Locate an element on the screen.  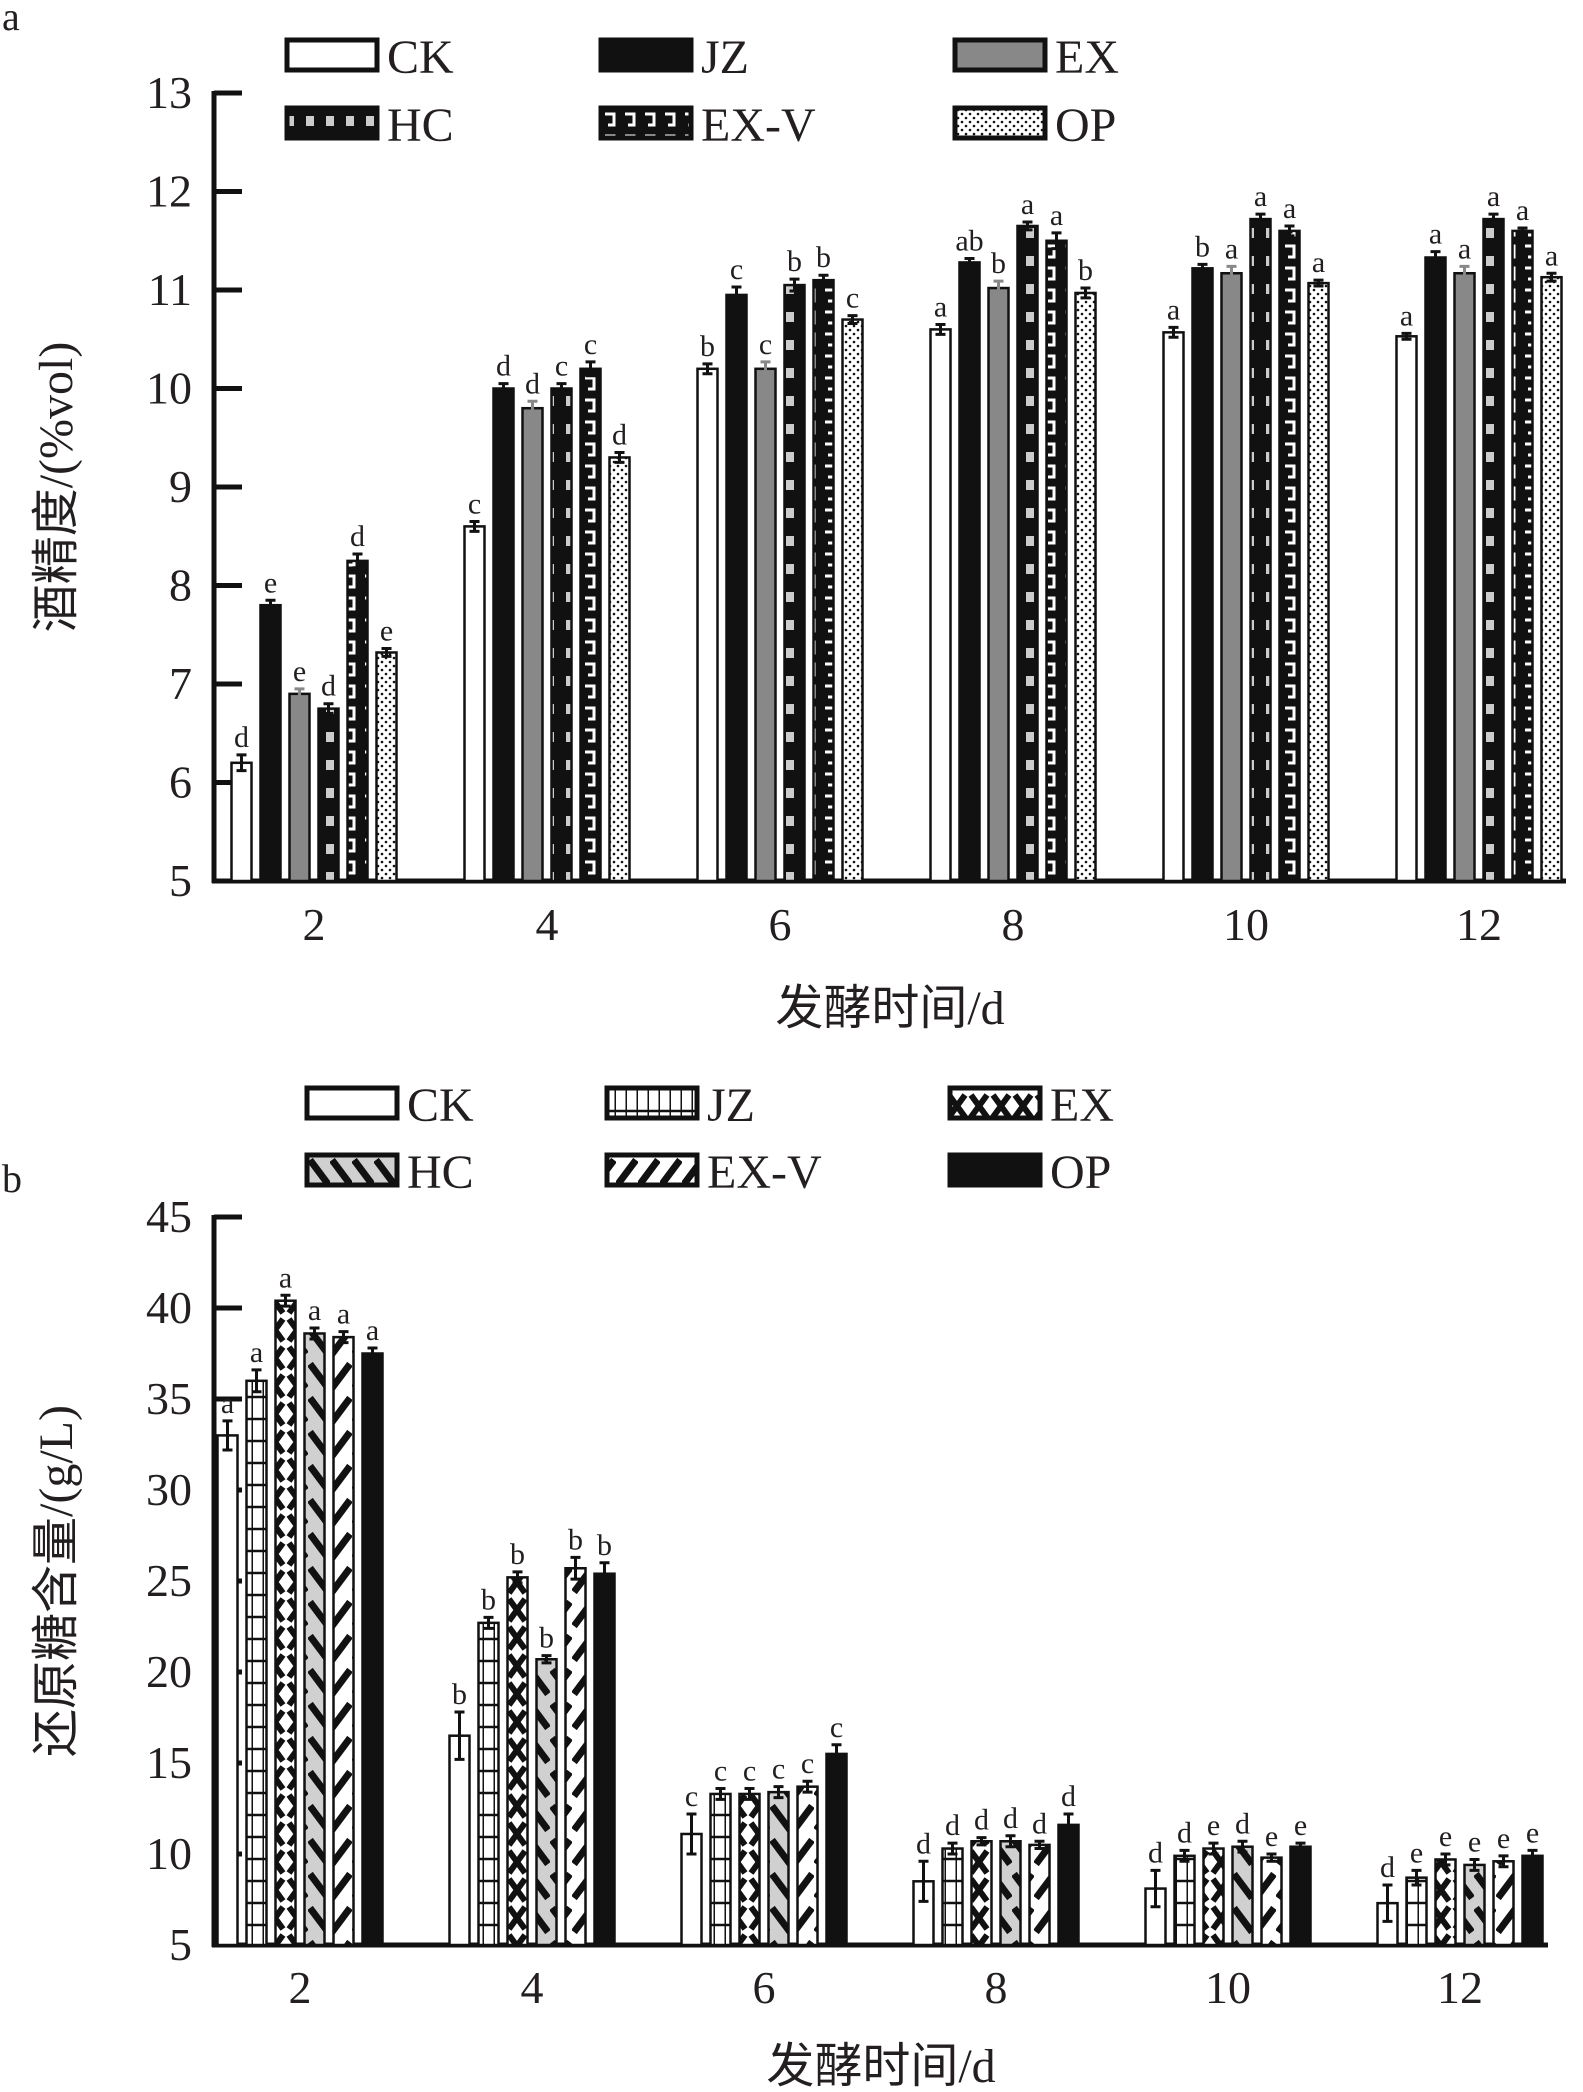
legend-label: EX is located at coordinates (1082, 1105).